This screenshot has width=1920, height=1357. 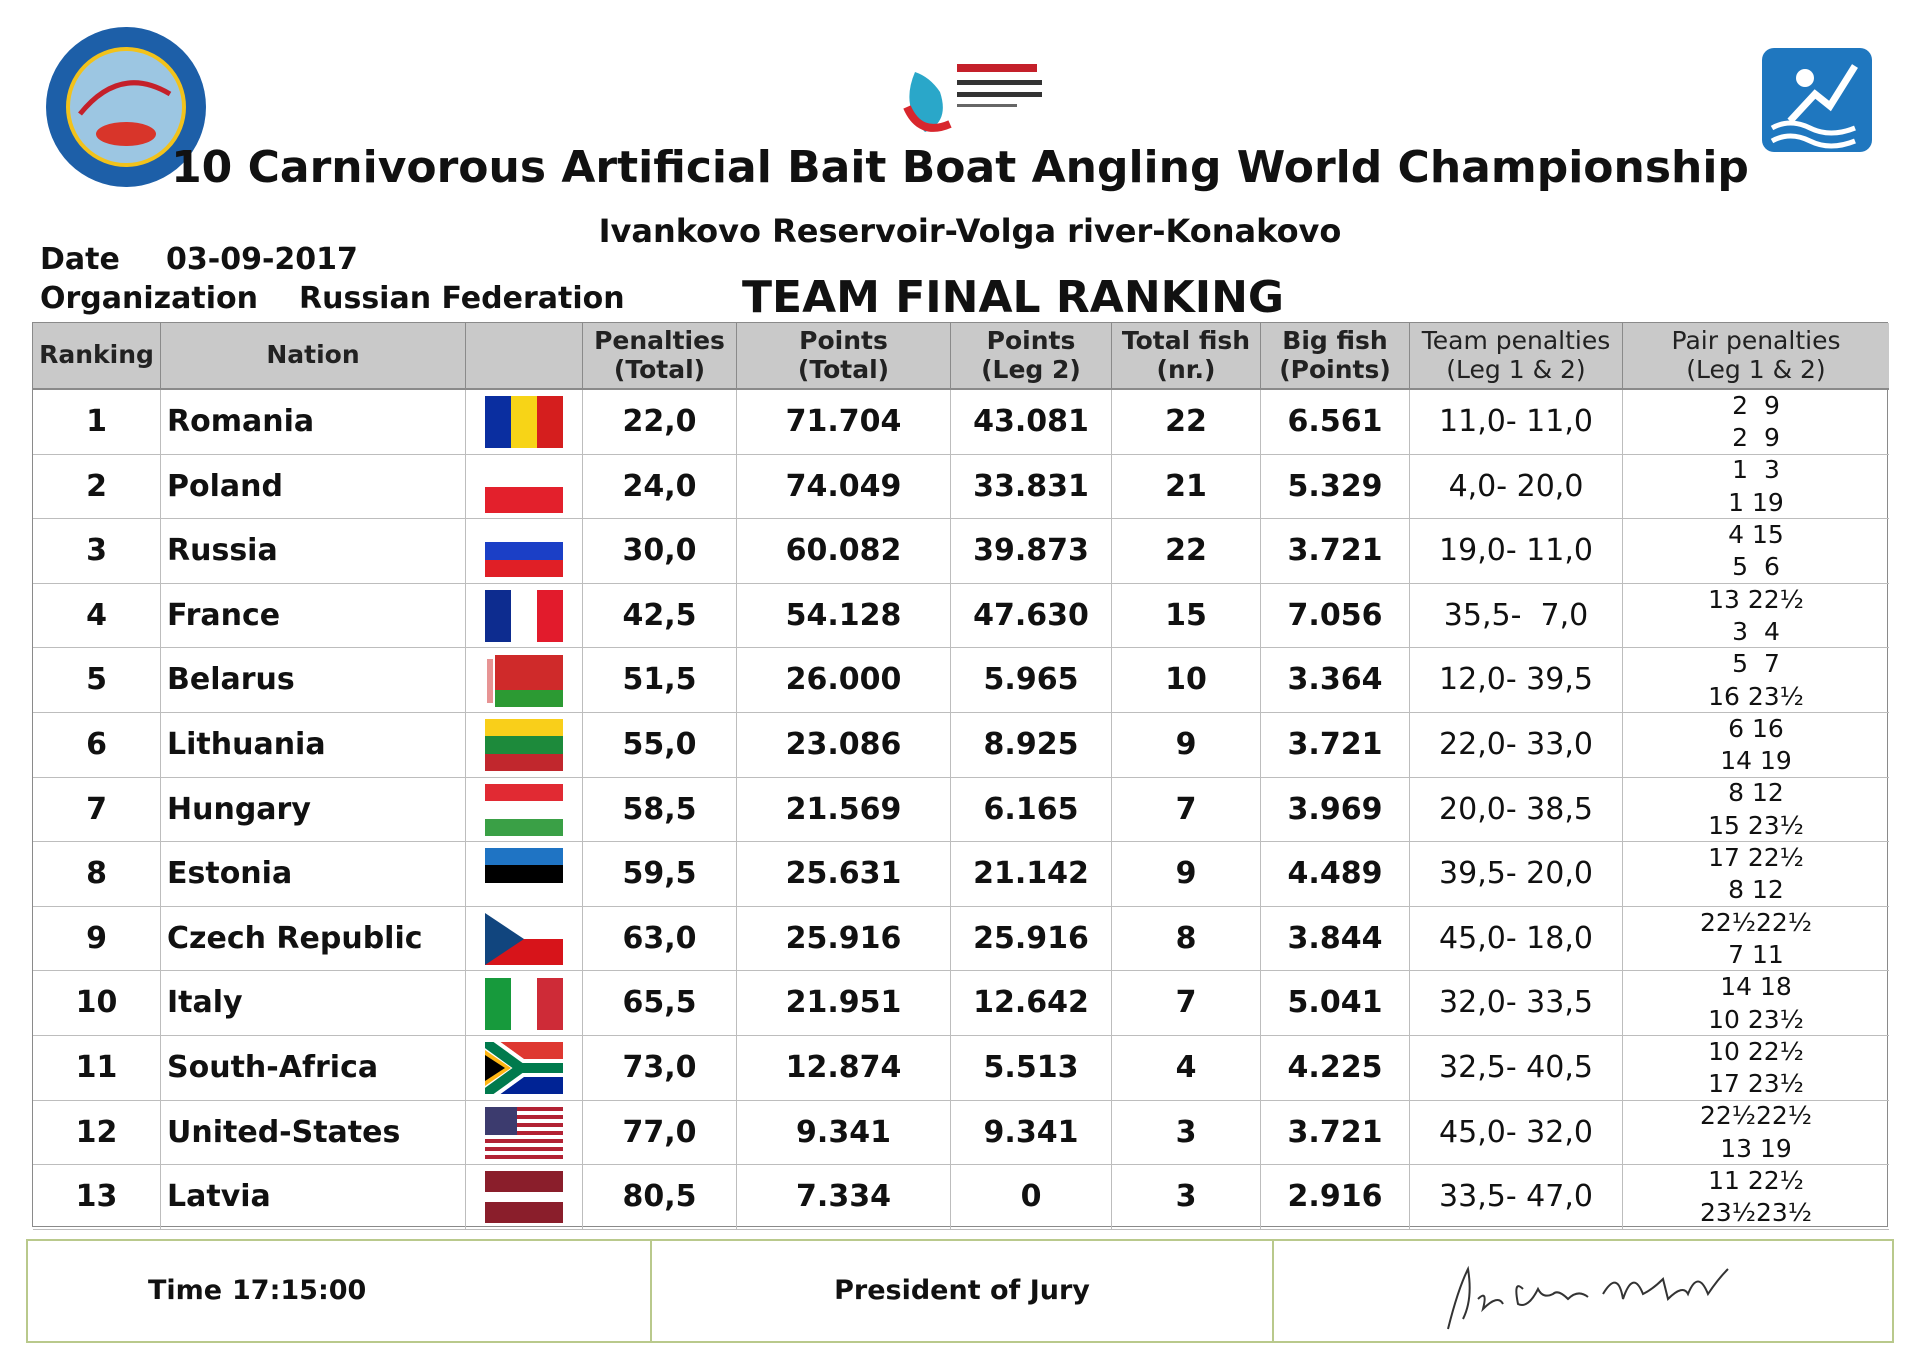 What do you see at coordinates (1516, 369) in the screenshot?
I see `header-text: (Leg 1 & 2)` at bounding box center [1516, 369].